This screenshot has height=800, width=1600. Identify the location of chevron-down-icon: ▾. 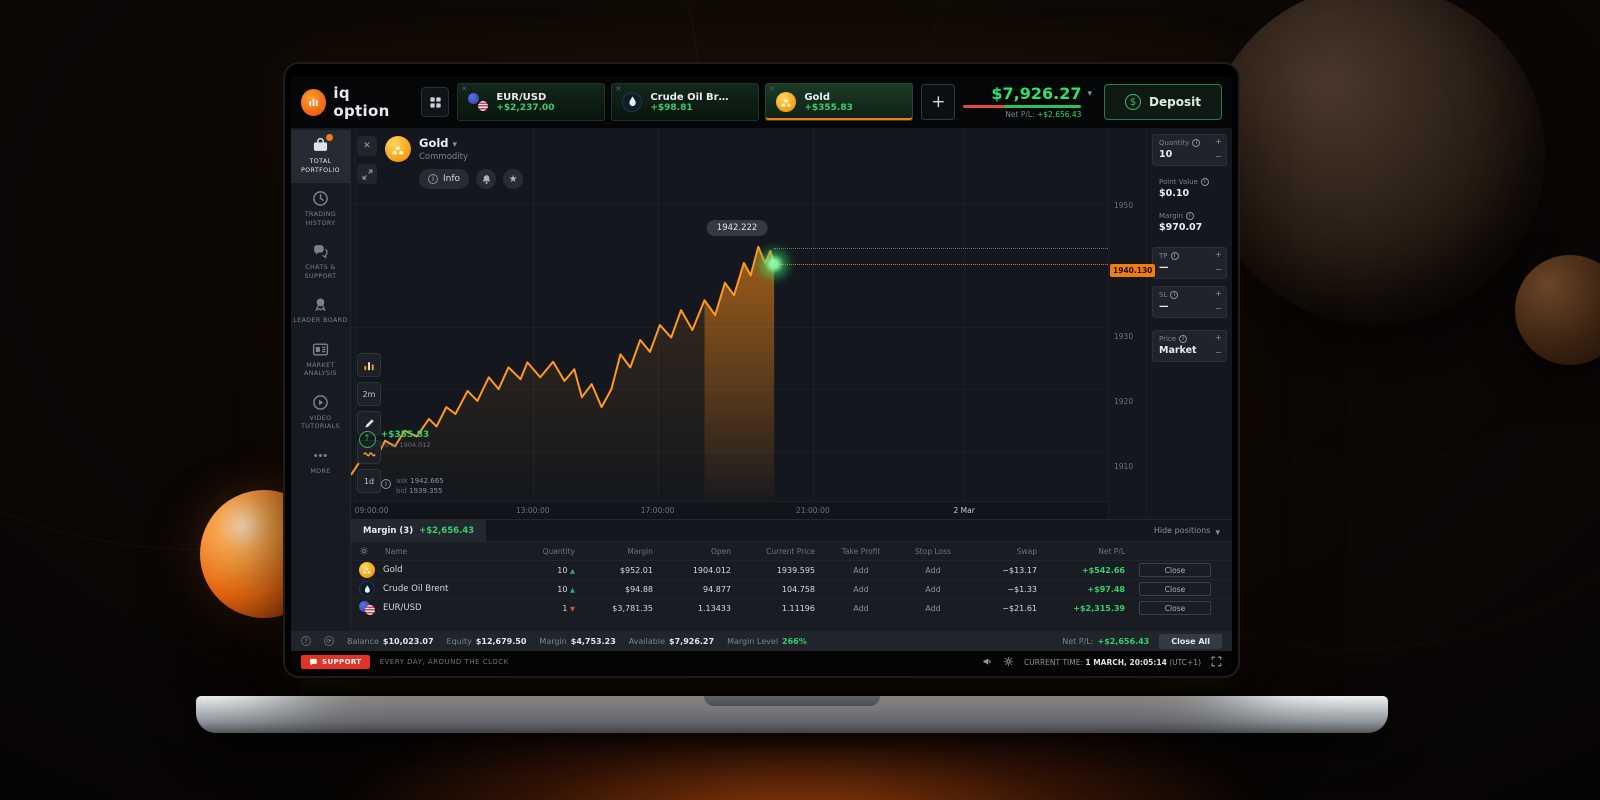
(1089, 93).